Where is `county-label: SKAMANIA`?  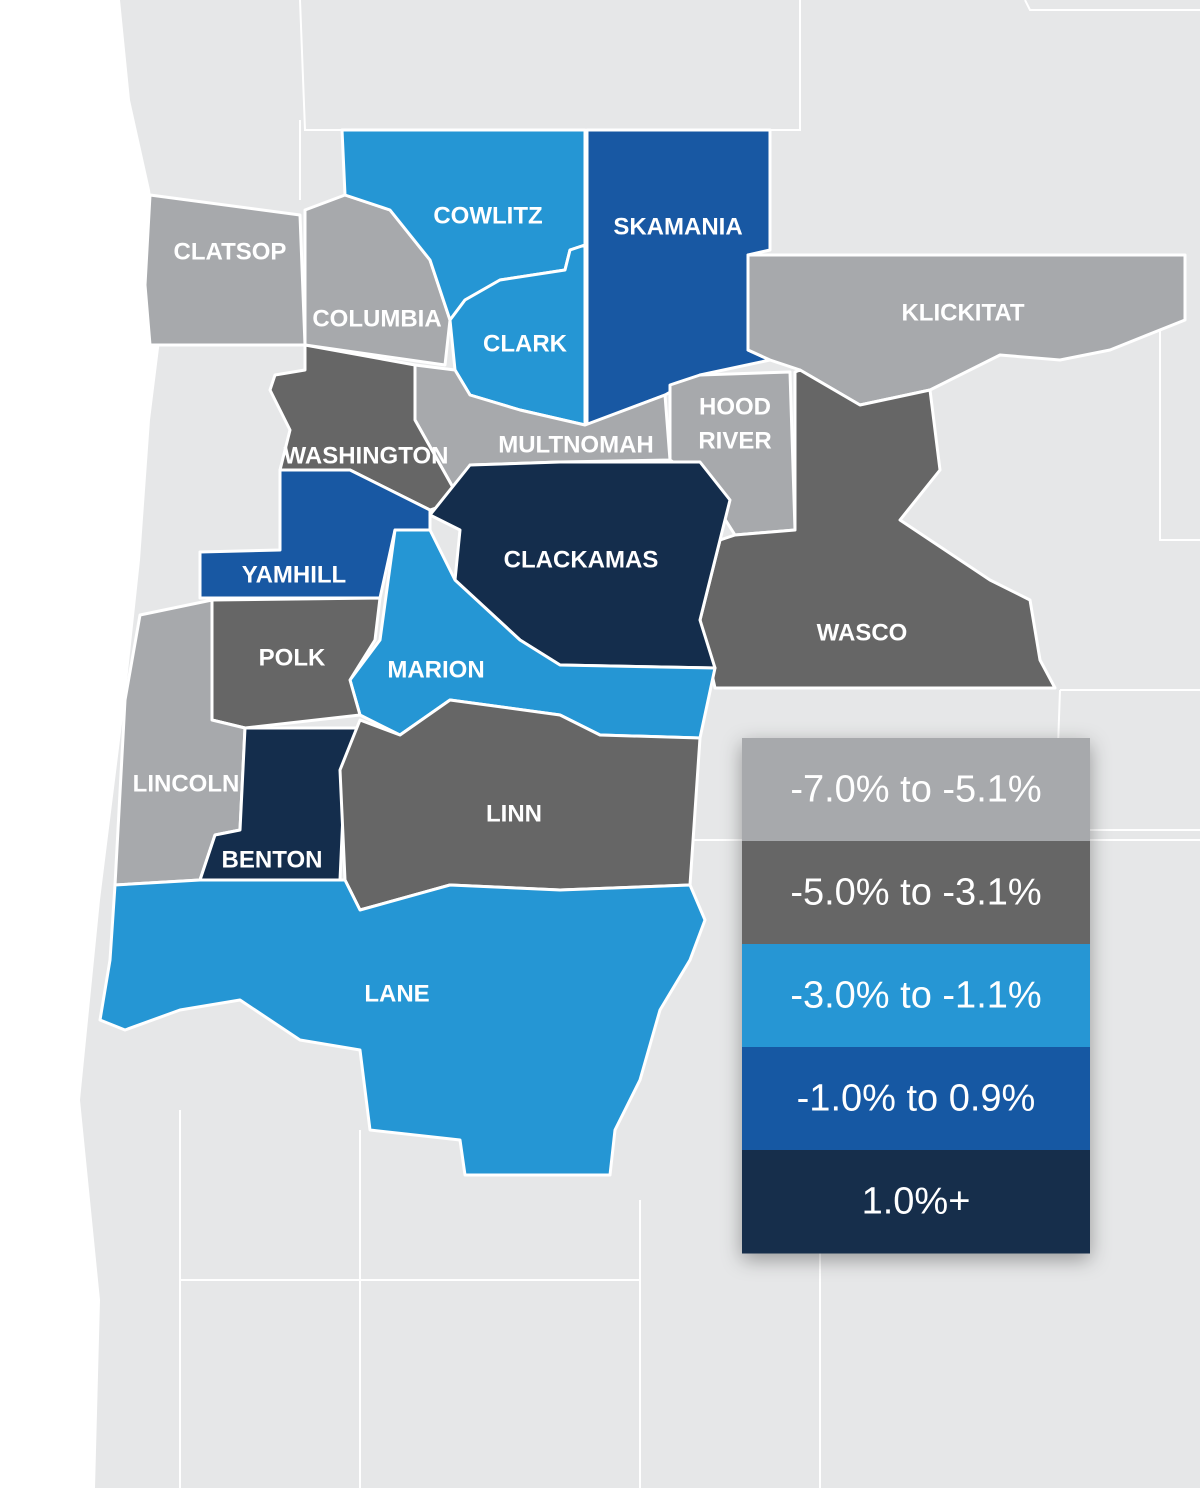
county-label: SKAMANIA is located at coordinates (677, 226).